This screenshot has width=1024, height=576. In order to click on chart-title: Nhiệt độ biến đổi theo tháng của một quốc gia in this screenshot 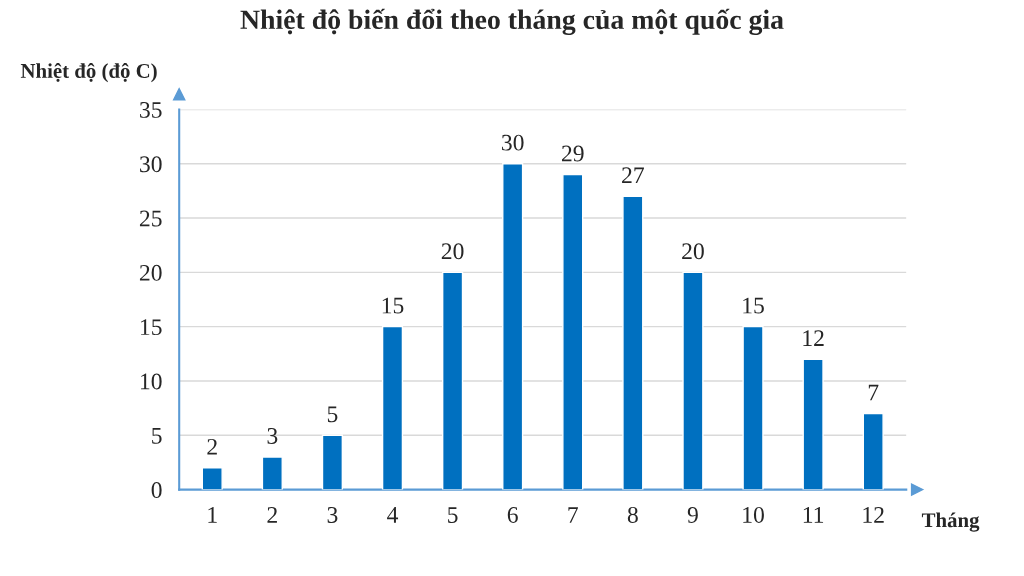, I will do `click(512, 21)`.